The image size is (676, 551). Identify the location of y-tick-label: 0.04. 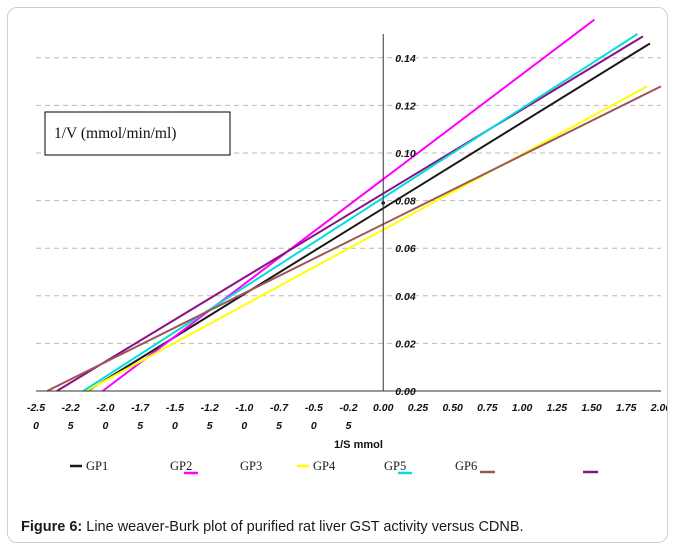
(405, 297).